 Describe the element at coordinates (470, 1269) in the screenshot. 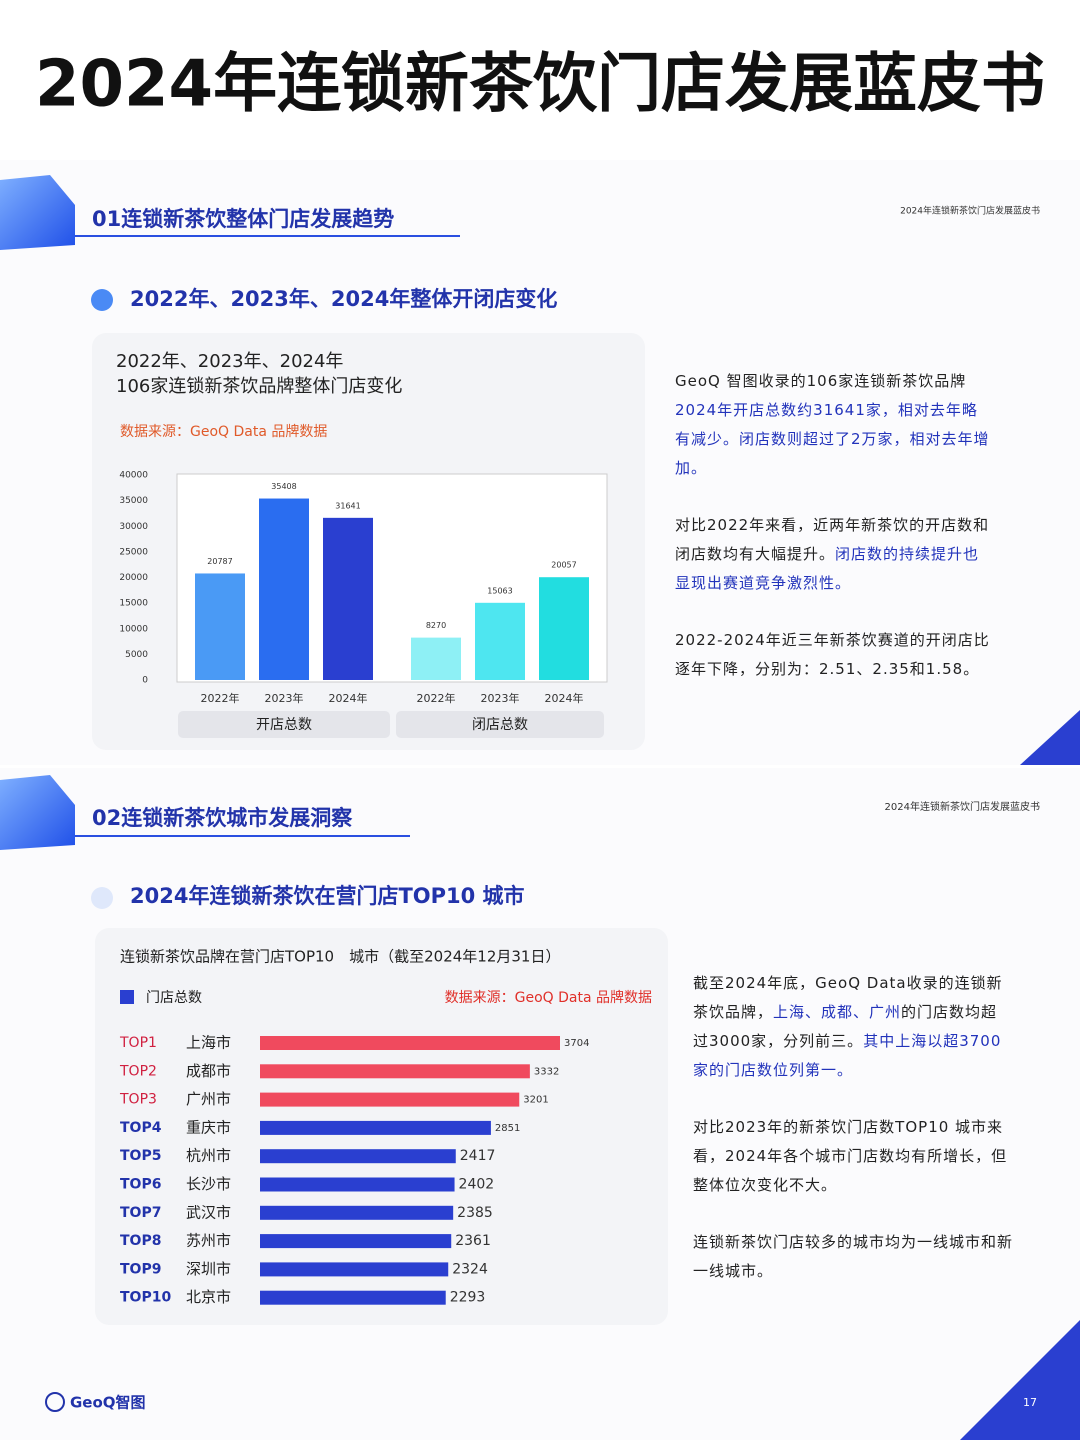

I see `value-label: 2324` at that location.